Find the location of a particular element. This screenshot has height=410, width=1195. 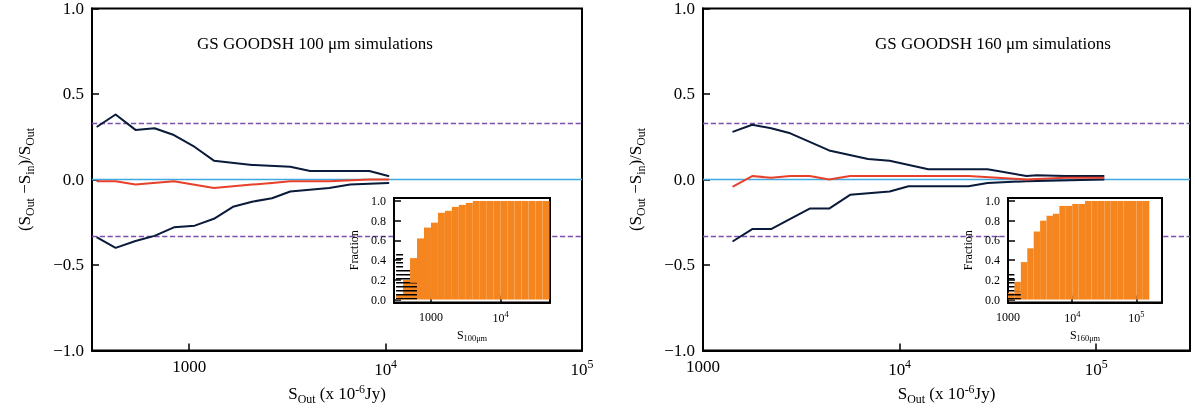

text: GS GOODSH 100 μm simulations is located at coordinates (315, 43).